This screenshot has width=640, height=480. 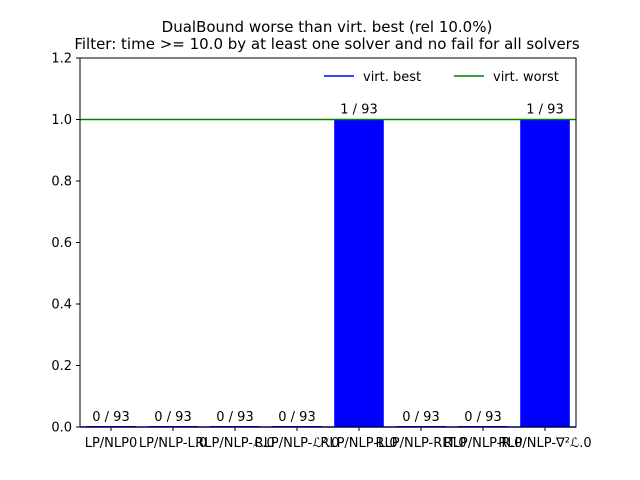 I want to click on y-tick-label: 0.6, so click(x=61, y=243).